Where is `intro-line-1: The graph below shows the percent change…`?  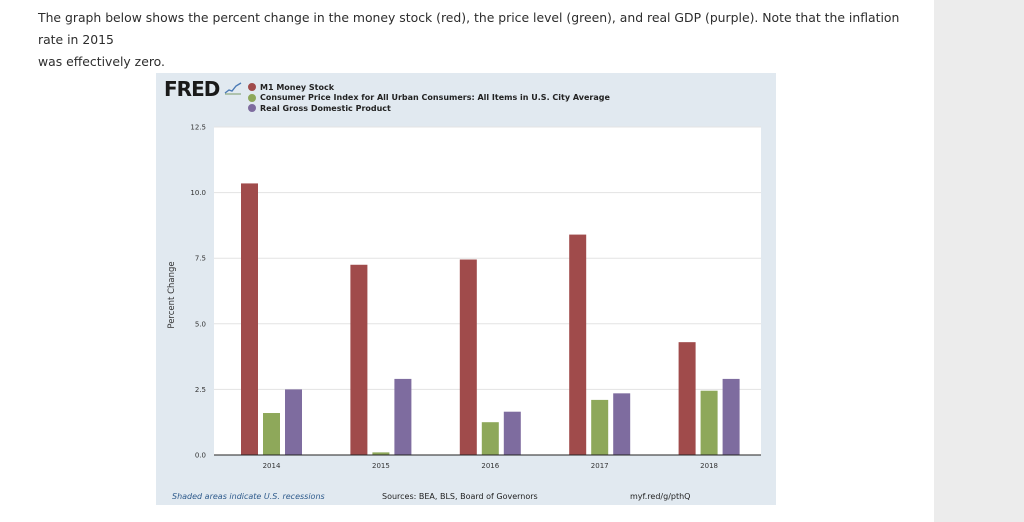
intro-line-1: The graph below shows the percent change… is located at coordinates (469, 28).